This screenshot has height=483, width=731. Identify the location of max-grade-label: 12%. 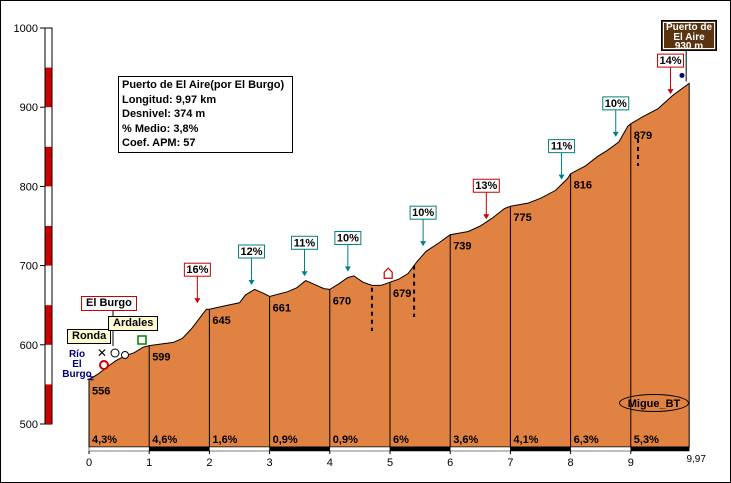
(252, 252).